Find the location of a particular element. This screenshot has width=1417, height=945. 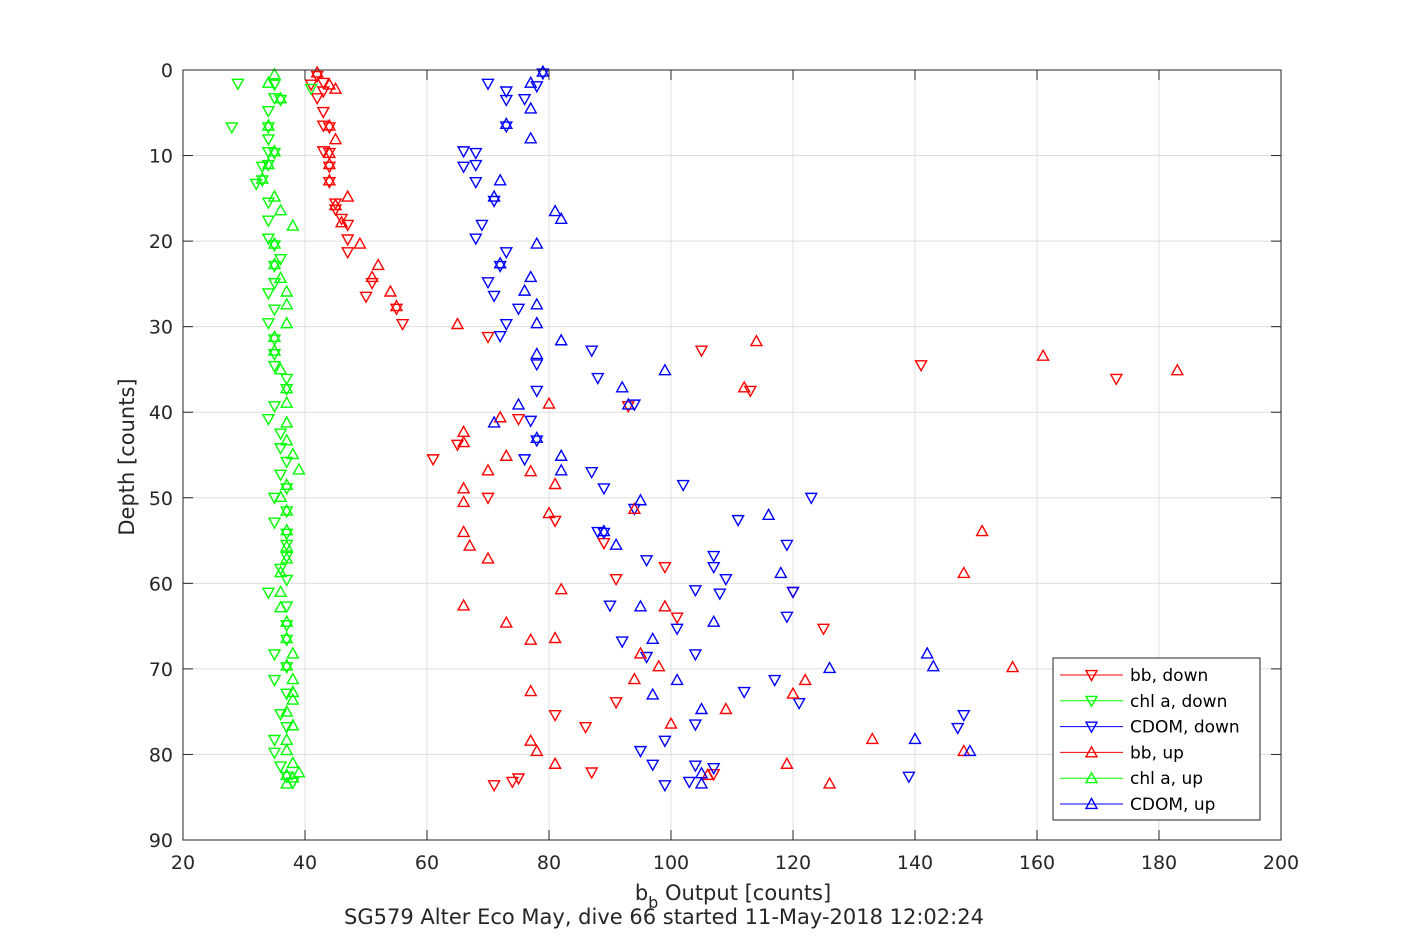

x-tick-label: 140 is located at coordinates (915, 863).